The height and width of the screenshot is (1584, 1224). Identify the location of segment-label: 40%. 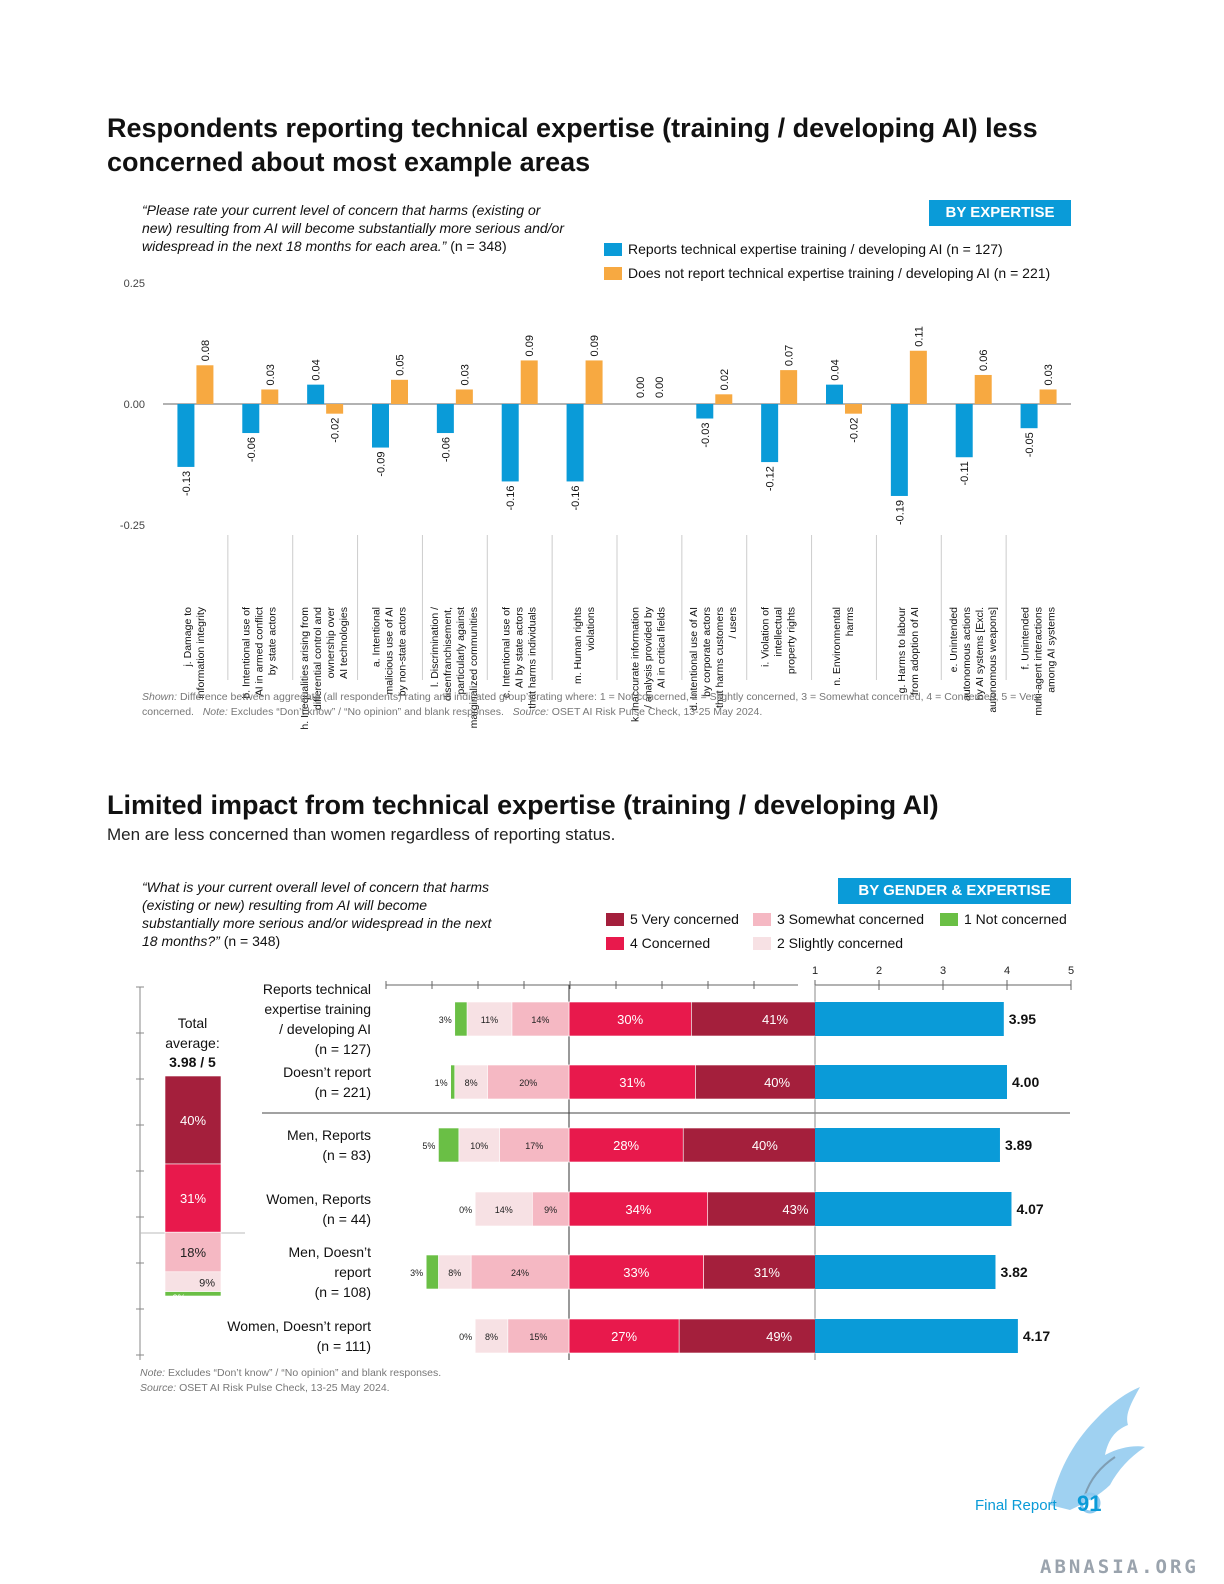
(765, 1145).